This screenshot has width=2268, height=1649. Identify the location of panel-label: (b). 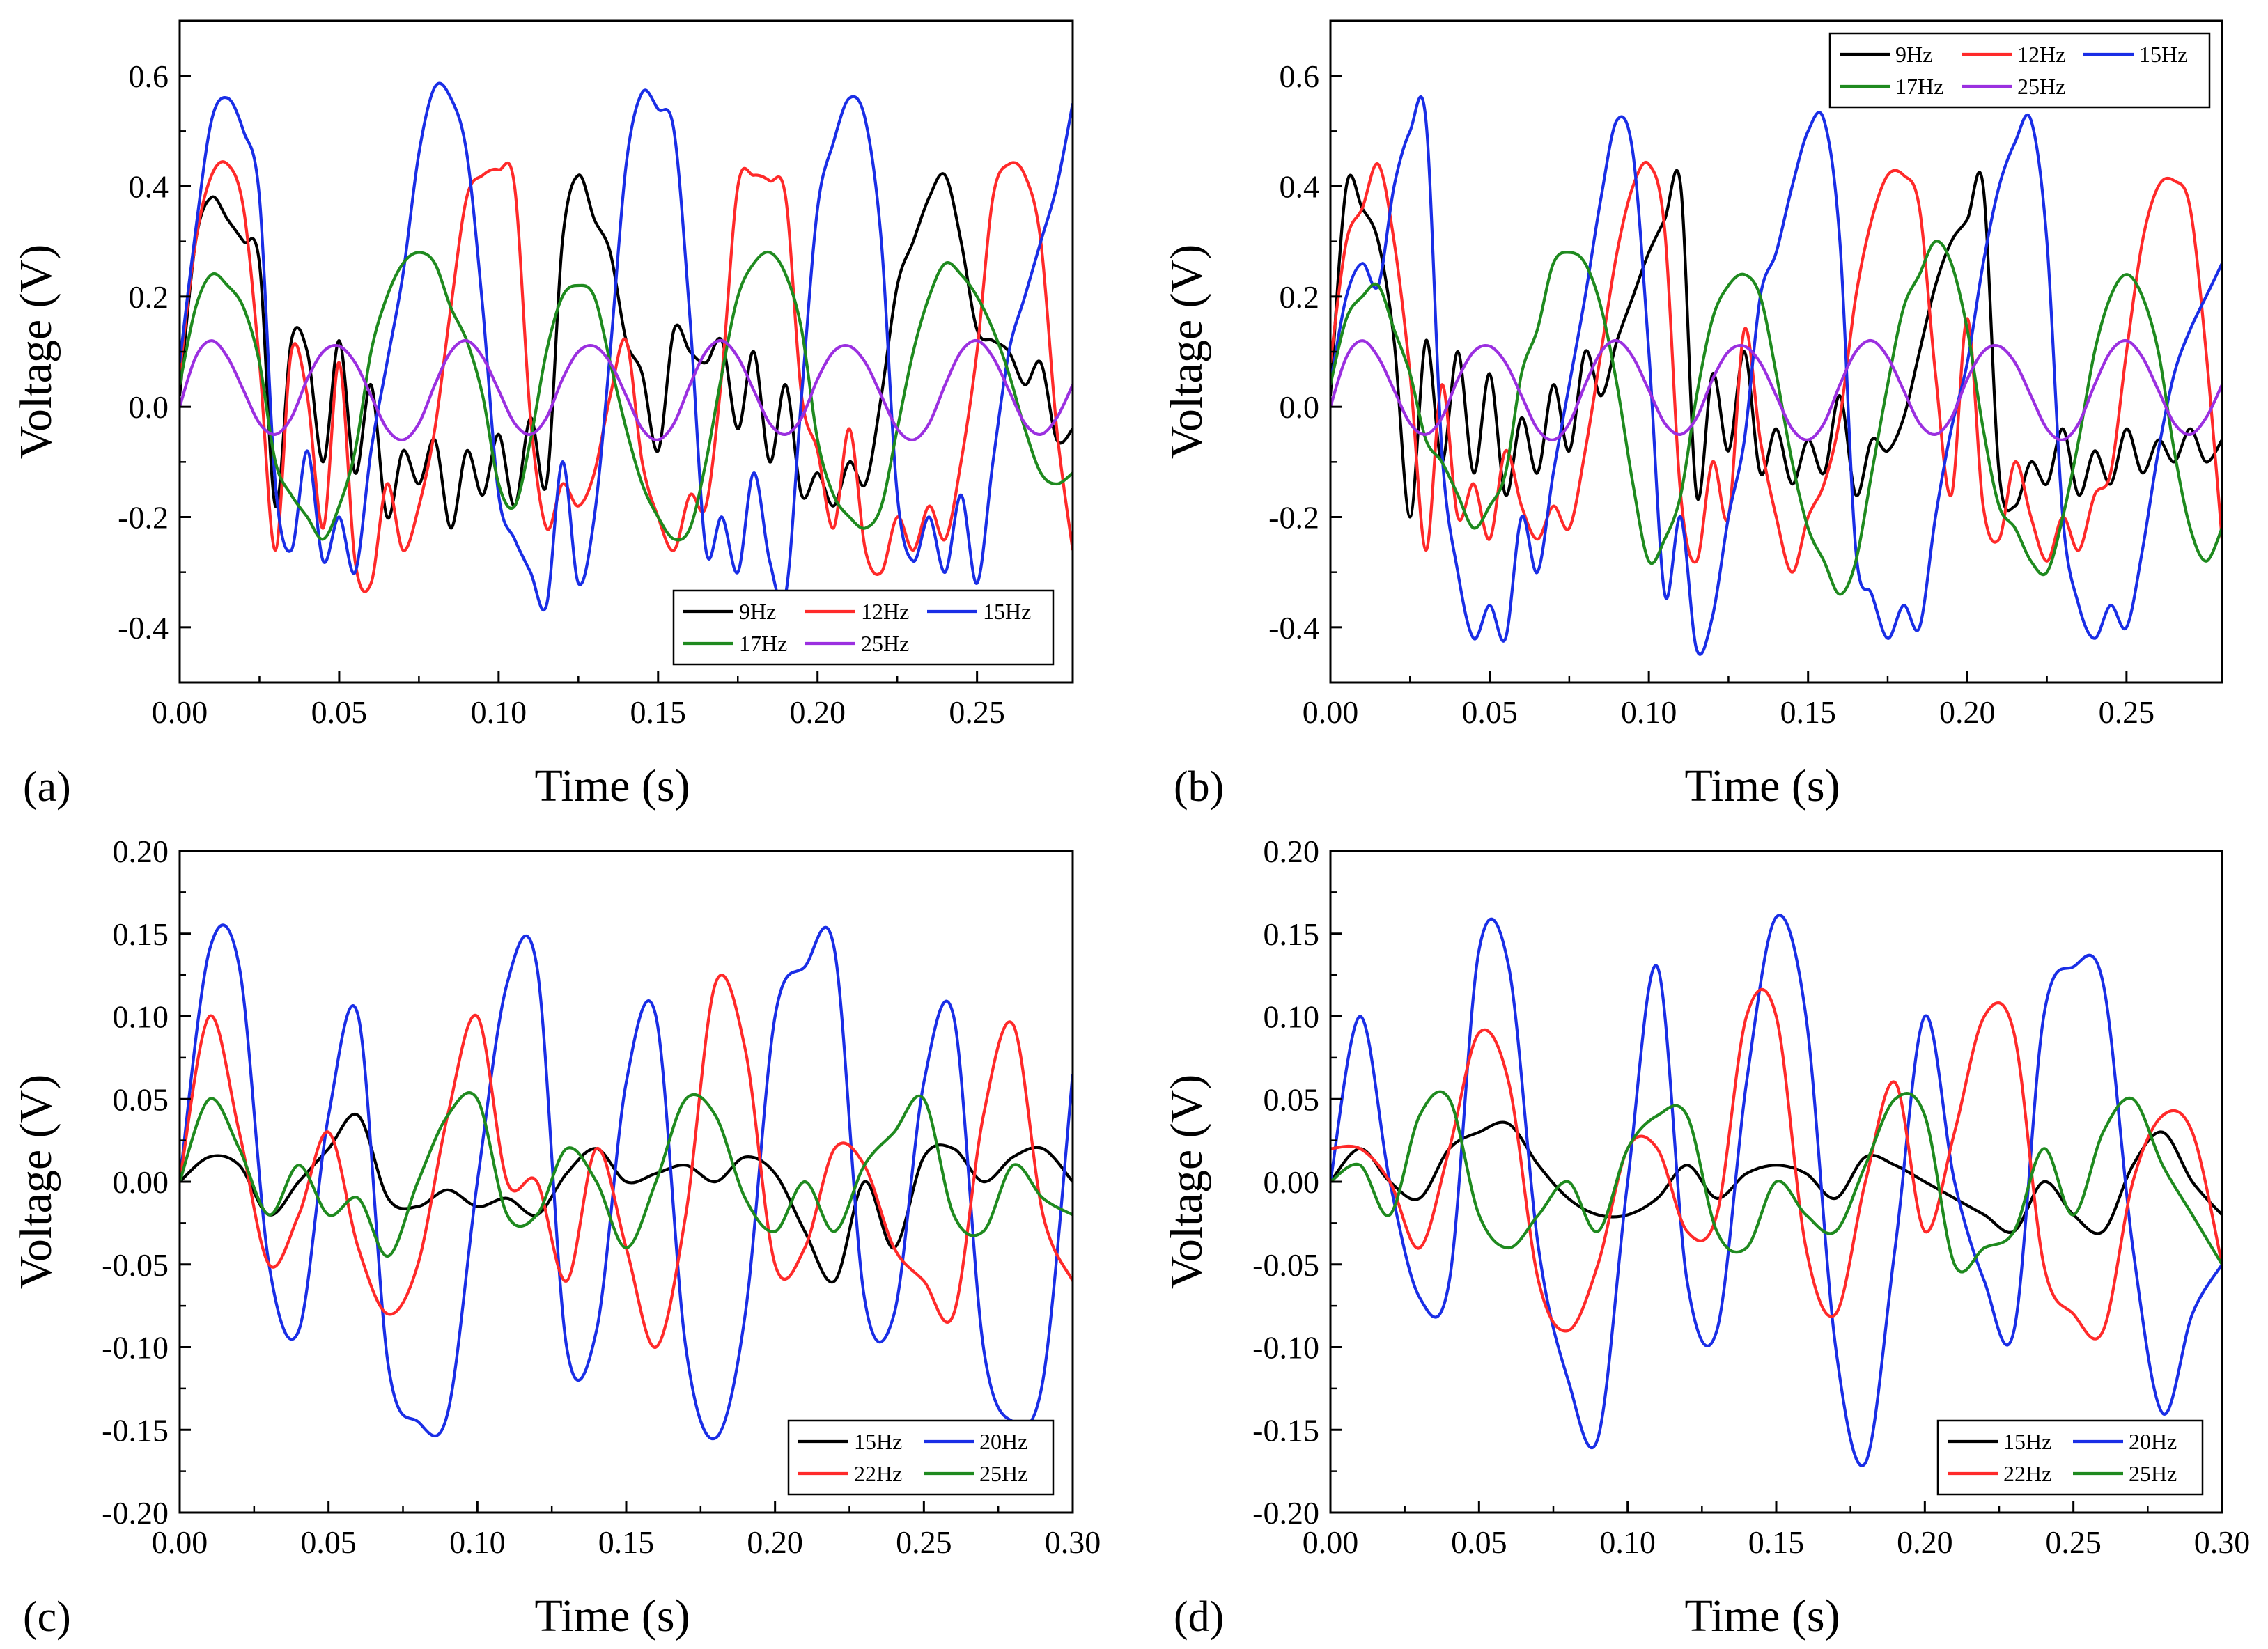
(1199, 787).